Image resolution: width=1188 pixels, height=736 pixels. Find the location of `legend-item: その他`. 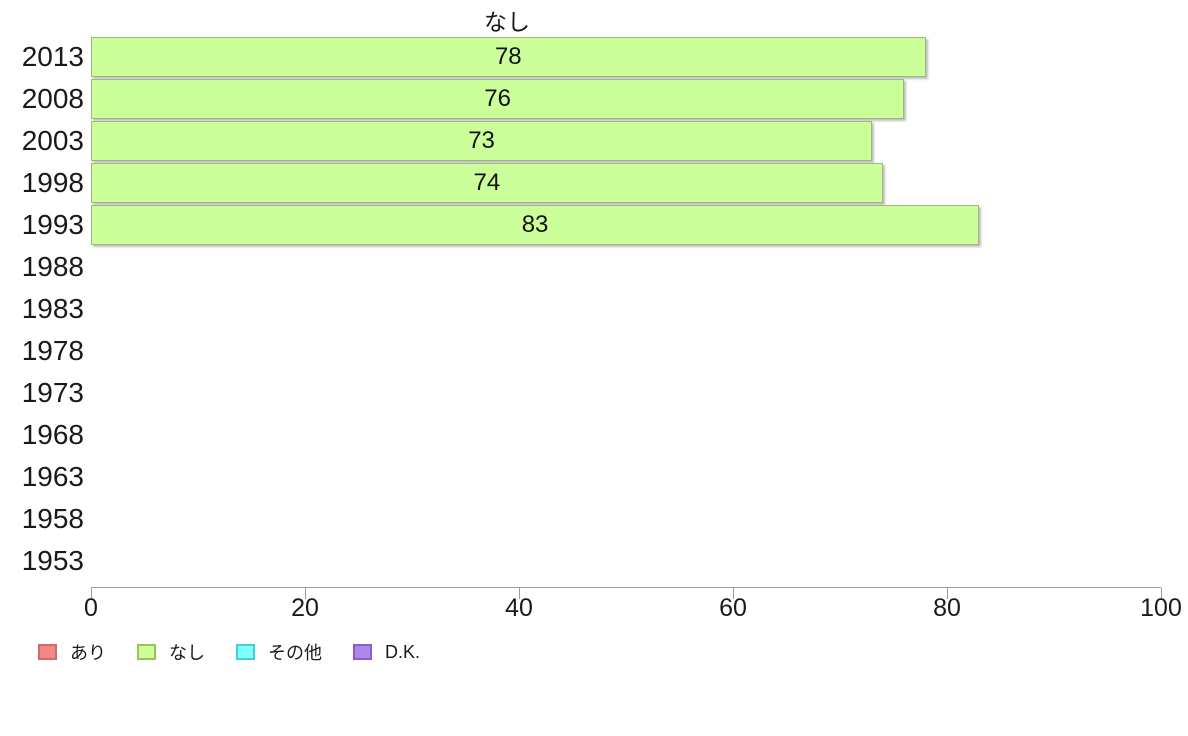

legend-item: その他 is located at coordinates (279, 652).